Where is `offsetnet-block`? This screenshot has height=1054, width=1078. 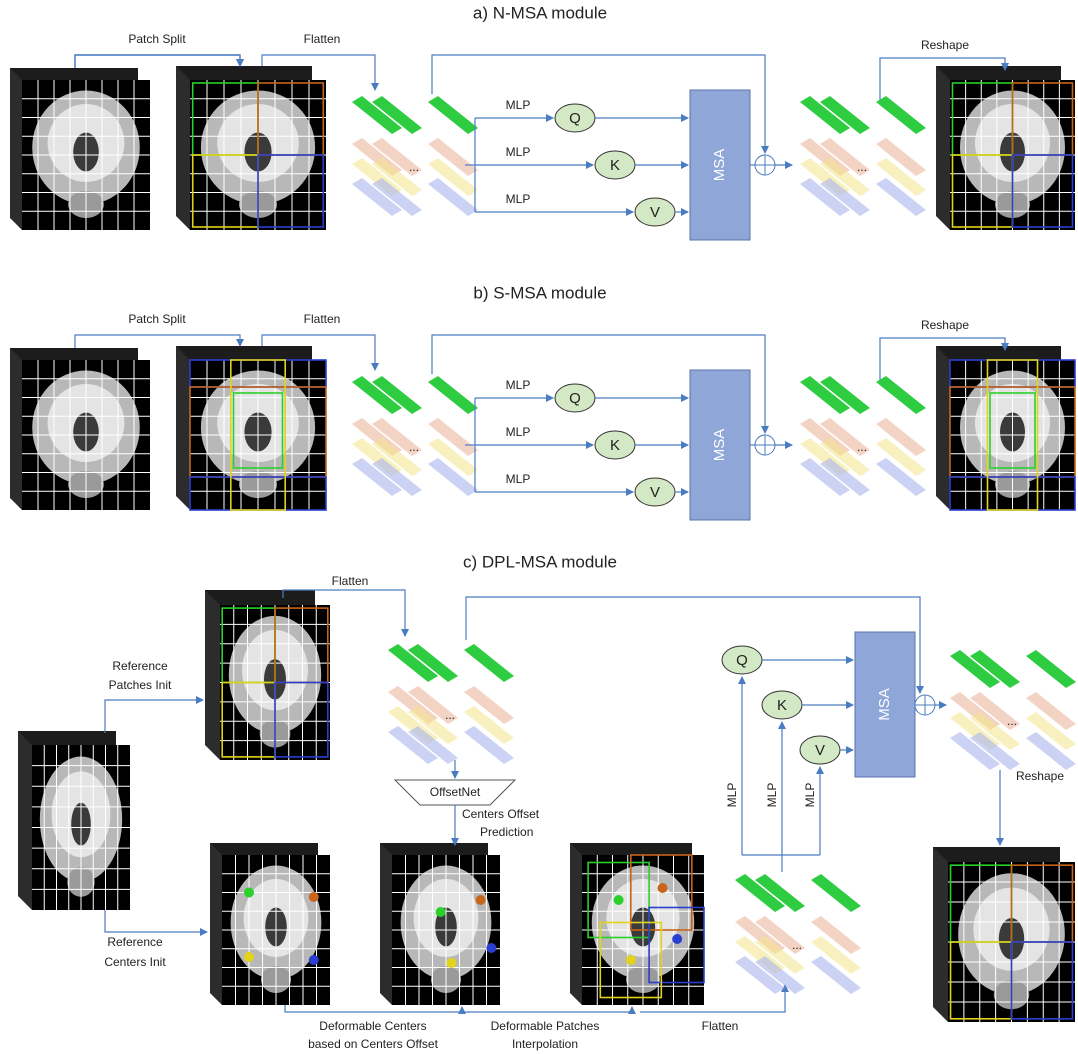 offsetnet-block is located at coordinates (455, 792).